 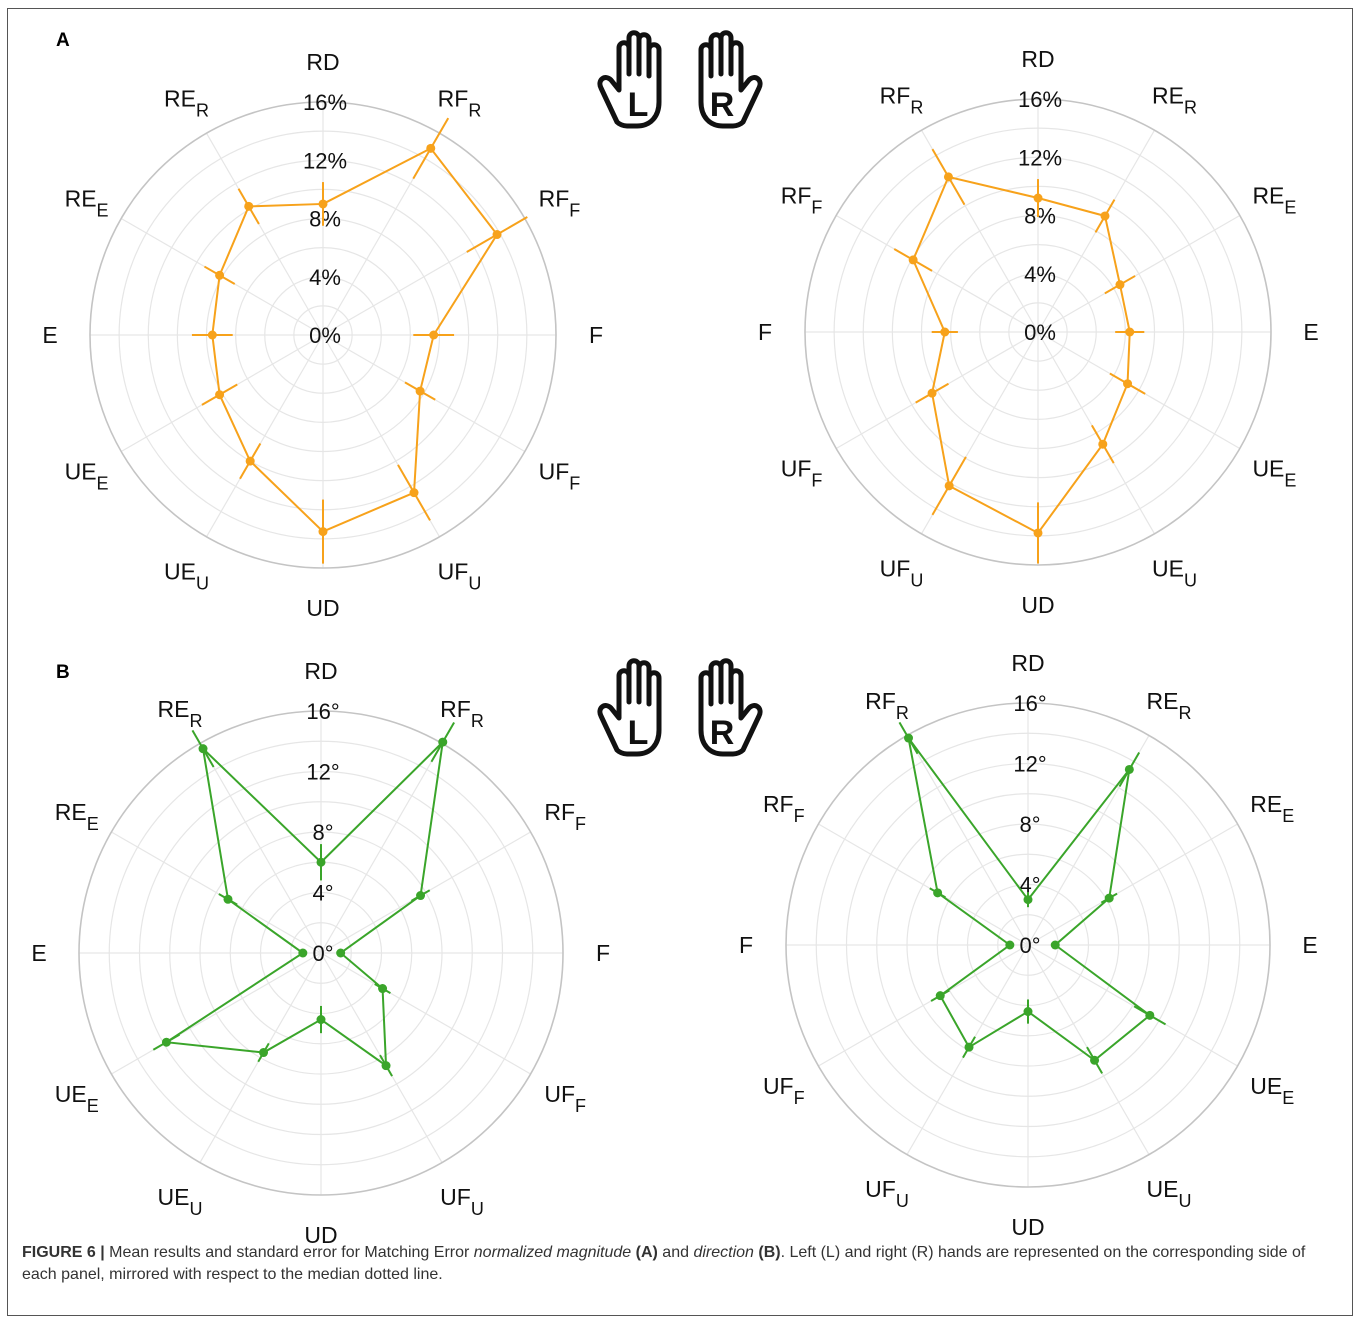 I want to click on data-series-line, so click(x=355, y=340).